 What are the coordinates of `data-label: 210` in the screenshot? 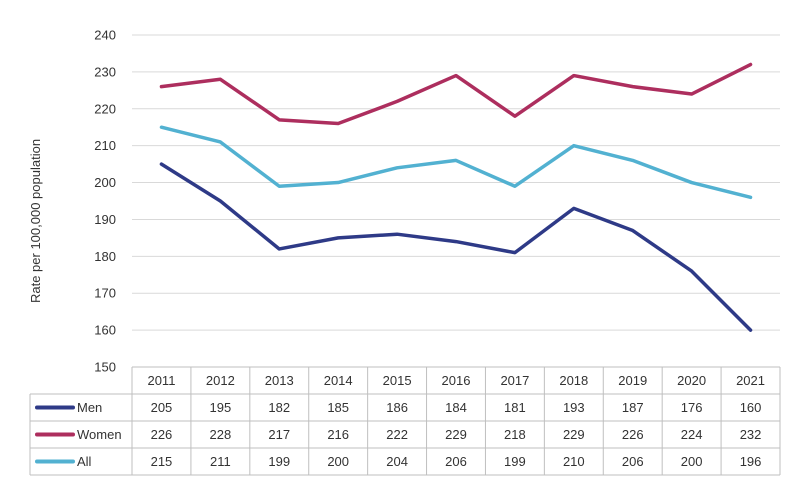 It's located at (574, 461).